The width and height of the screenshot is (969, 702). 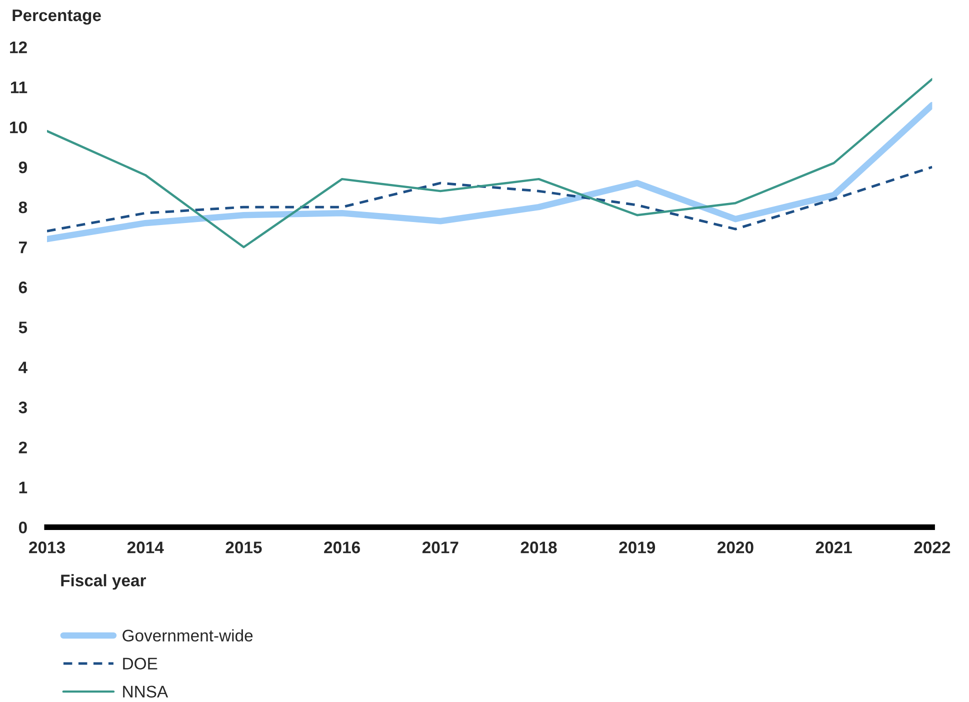 What do you see at coordinates (145, 548) in the screenshot?
I see `x-tick-label: 2014` at bounding box center [145, 548].